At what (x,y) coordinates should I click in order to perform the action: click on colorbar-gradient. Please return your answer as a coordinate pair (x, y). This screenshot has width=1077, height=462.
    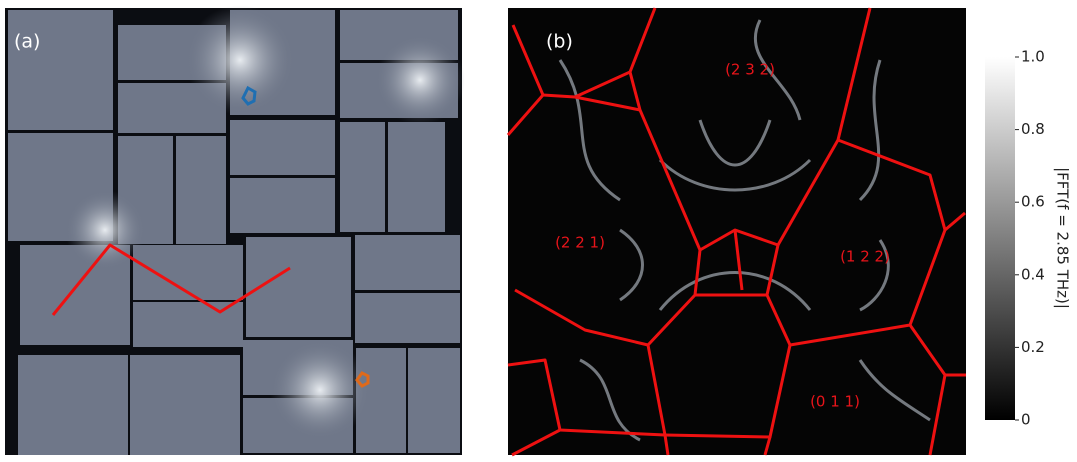
    Looking at the image, I should click on (1000, 238).